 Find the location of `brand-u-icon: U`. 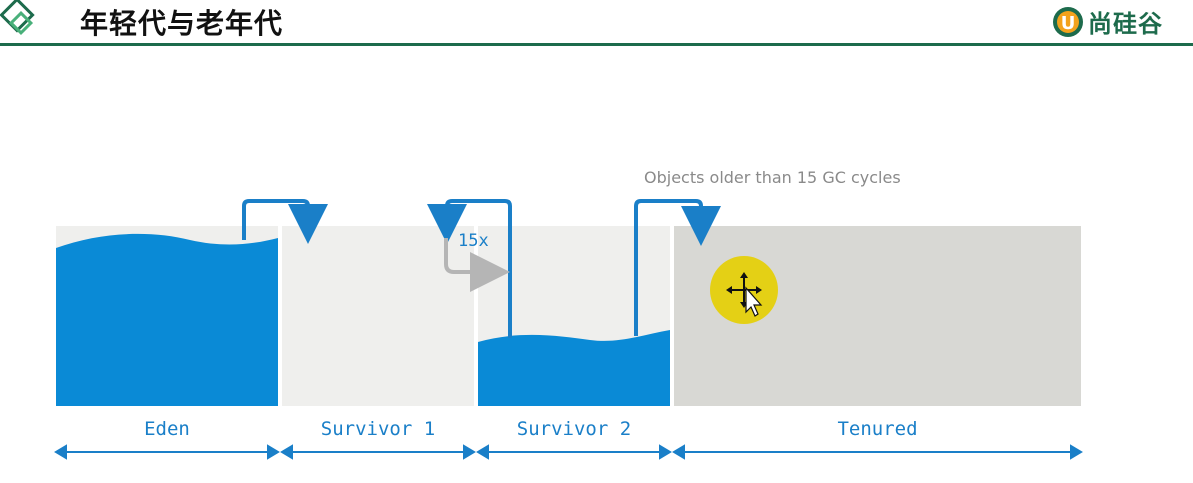

brand-u-icon: U is located at coordinates (1068, 21).